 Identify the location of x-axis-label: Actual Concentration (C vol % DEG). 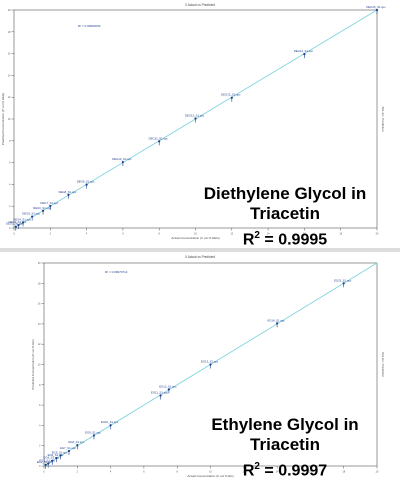
(195, 238).